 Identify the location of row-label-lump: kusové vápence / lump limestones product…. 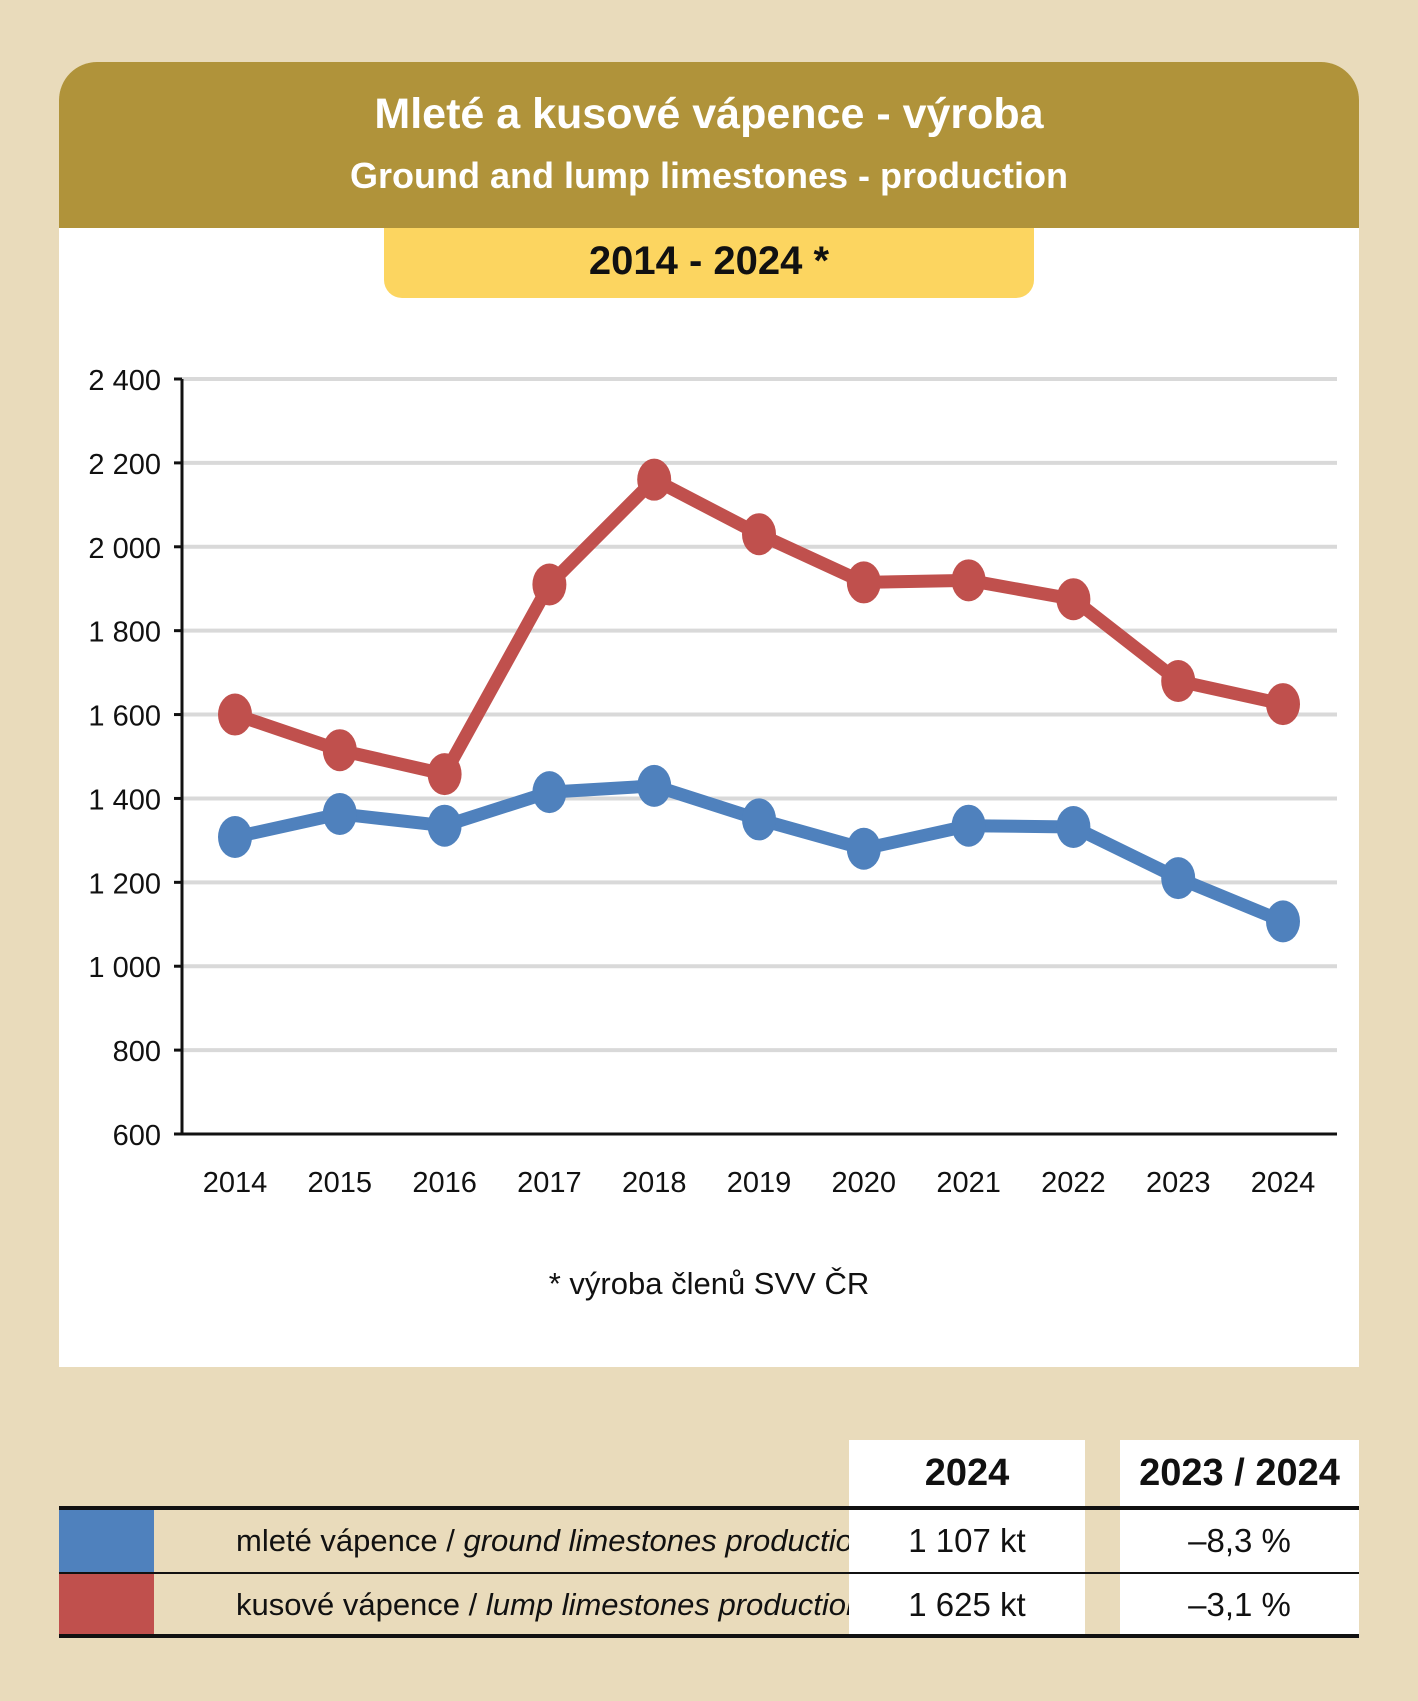
(531, 1605).